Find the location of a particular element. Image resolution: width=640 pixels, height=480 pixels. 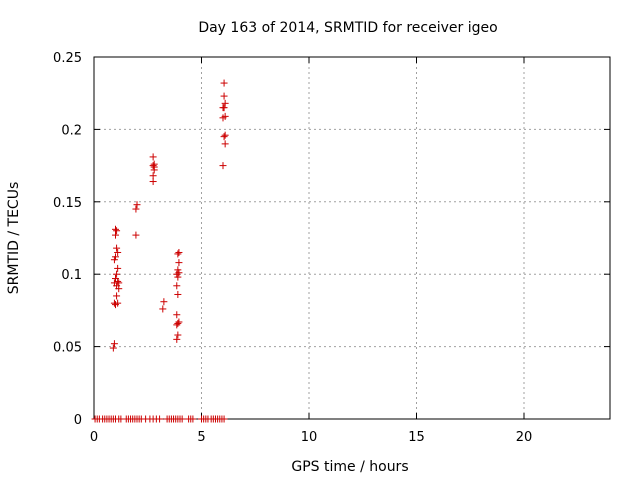

y-tick-label: 0.2 is located at coordinates (71, 130).